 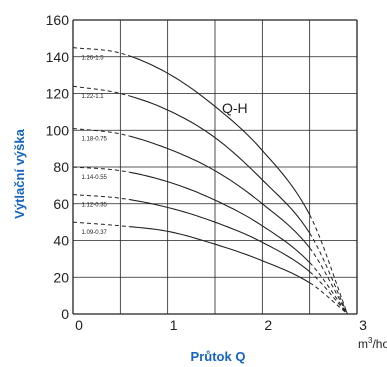 What do you see at coordinates (218, 356) in the screenshot?
I see `x-axis-title: Průtok Q` at bounding box center [218, 356].